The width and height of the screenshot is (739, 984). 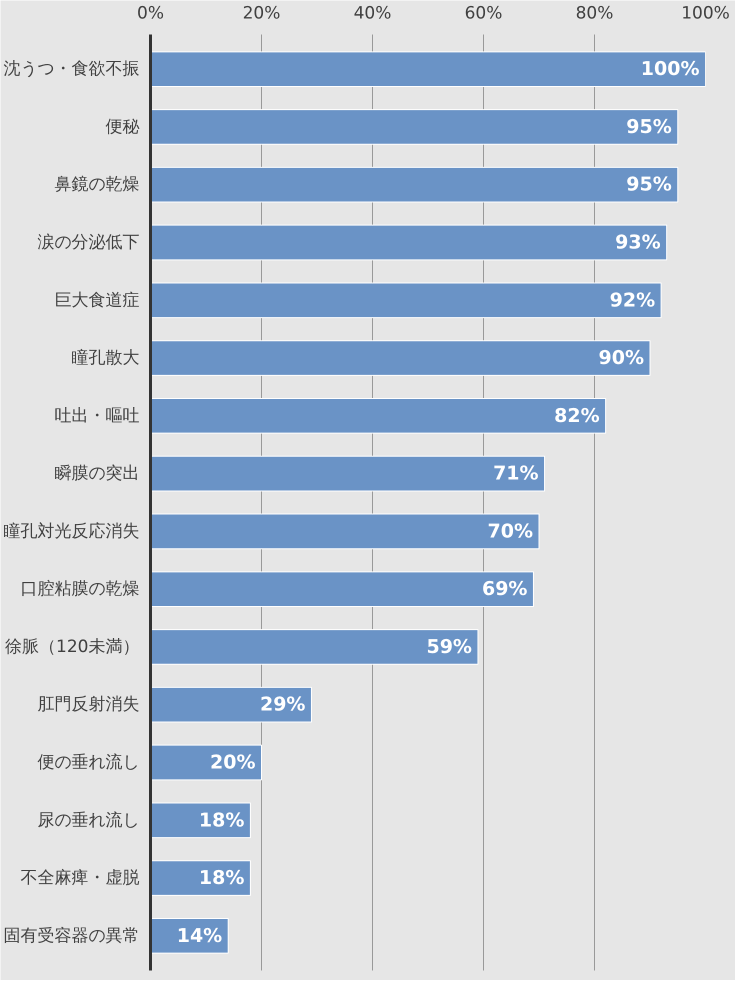 What do you see at coordinates (72, 646) in the screenshot?
I see `y-tick-label: 徐脈（120未満）` at bounding box center [72, 646].